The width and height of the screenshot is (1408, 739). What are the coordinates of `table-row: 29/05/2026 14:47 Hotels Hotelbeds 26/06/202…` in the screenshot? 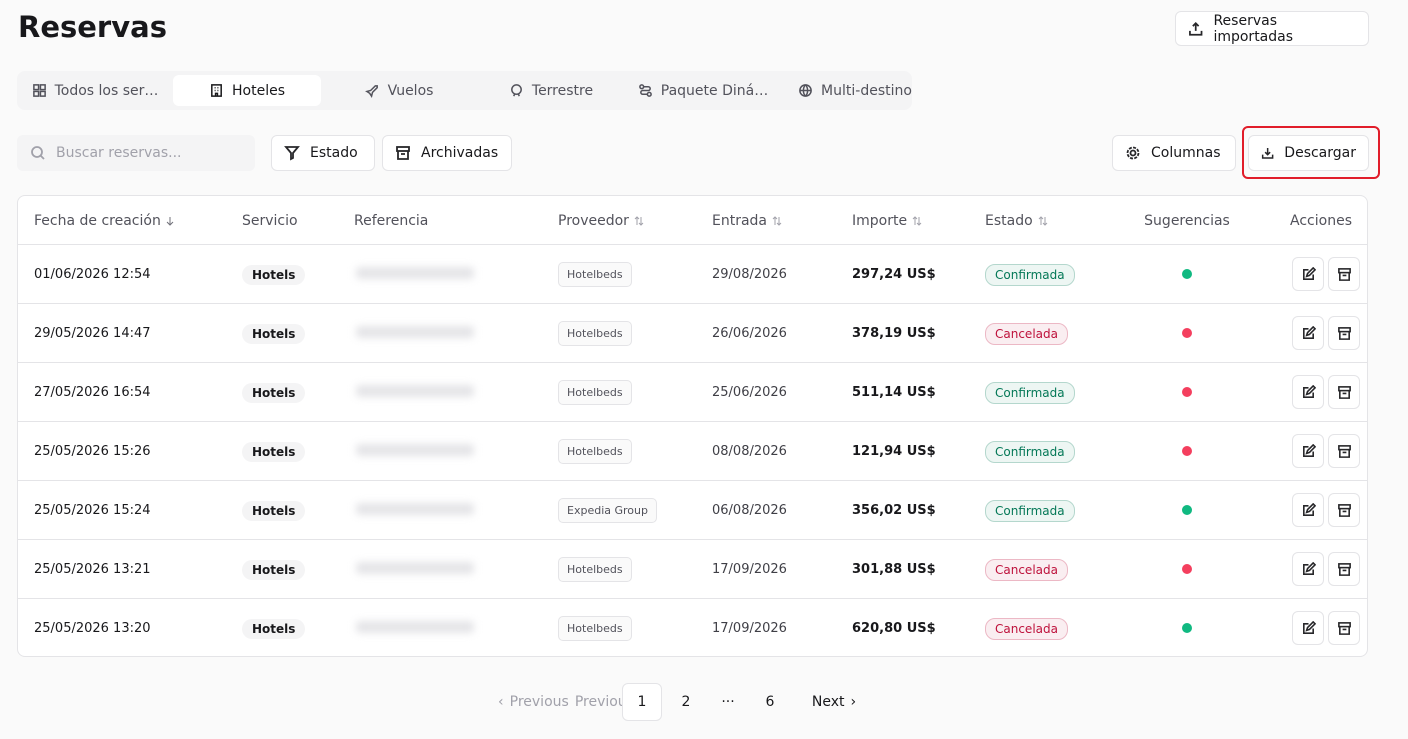 It's located at (692, 333).